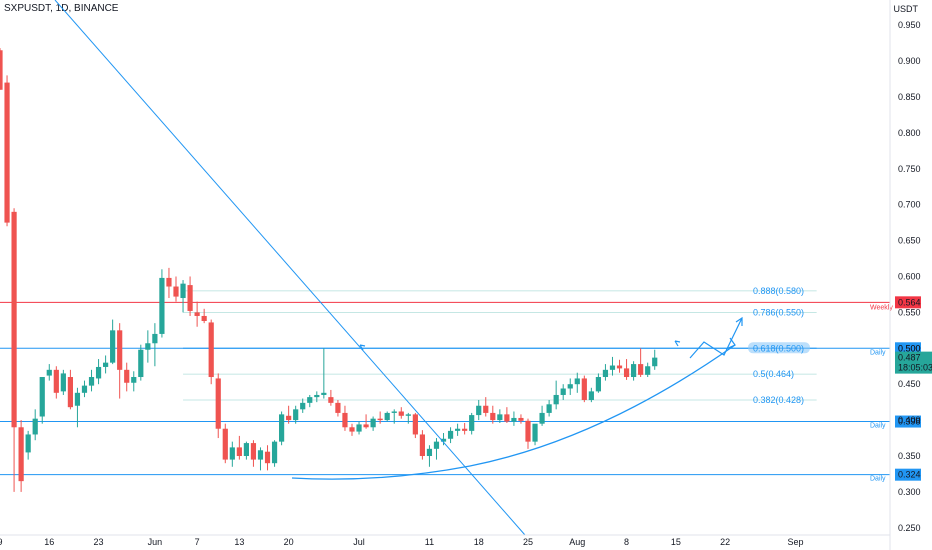  What do you see at coordinates (915, 368) in the screenshot?
I see `current-price-countdown: 18:05:03` at bounding box center [915, 368].